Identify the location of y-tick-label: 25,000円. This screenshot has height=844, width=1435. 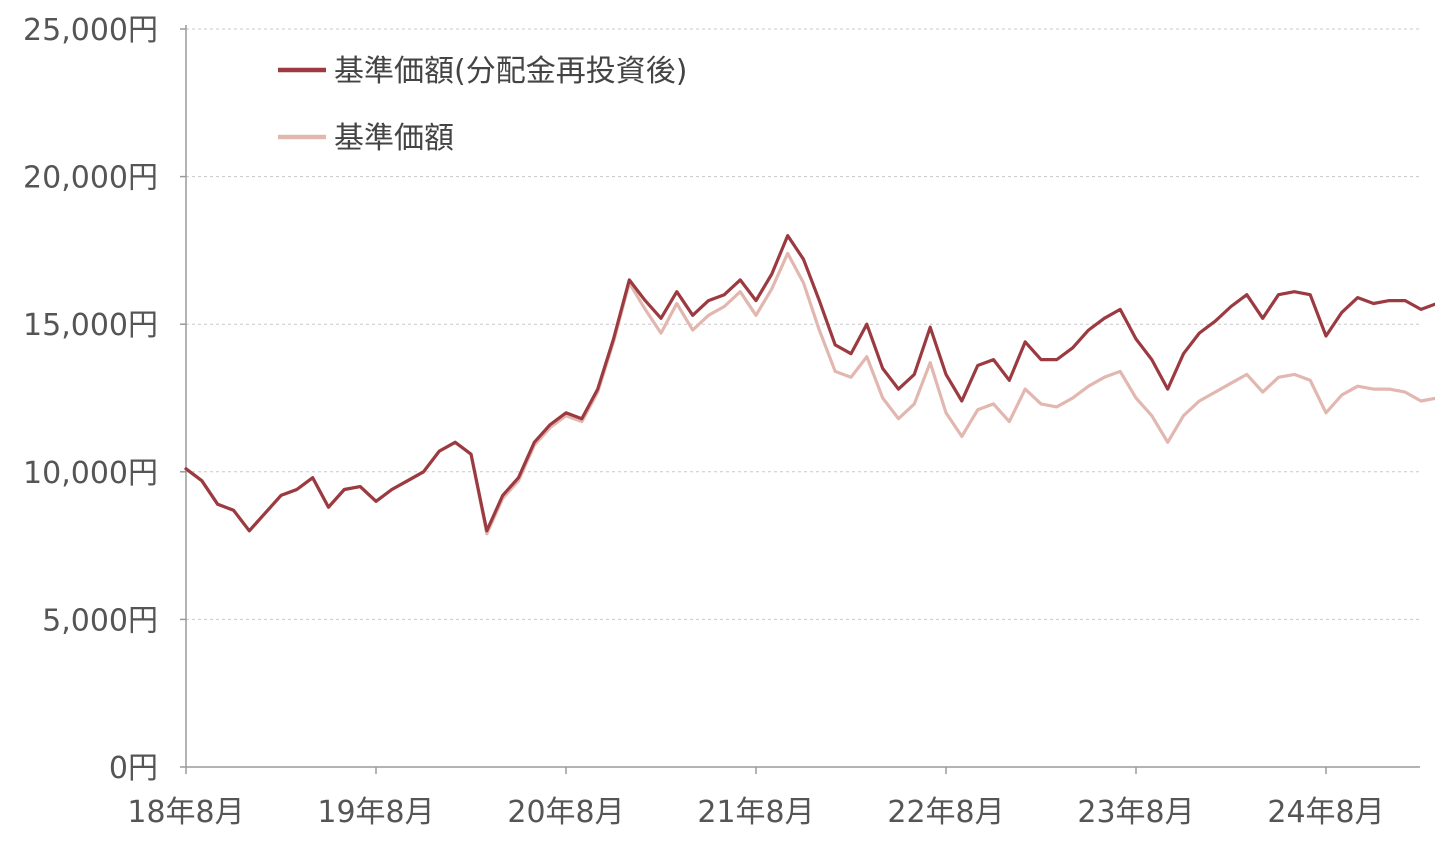
(90, 30).